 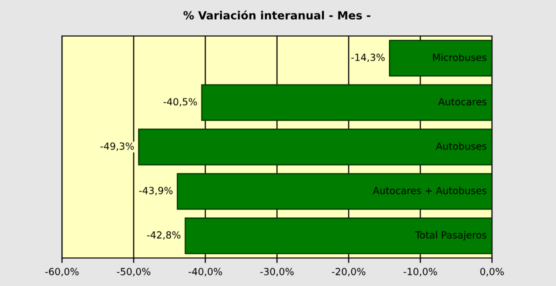 What do you see at coordinates (459, 57) in the screenshot?
I see `y-tick-label: Microbuses` at bounding box center [459, 57].